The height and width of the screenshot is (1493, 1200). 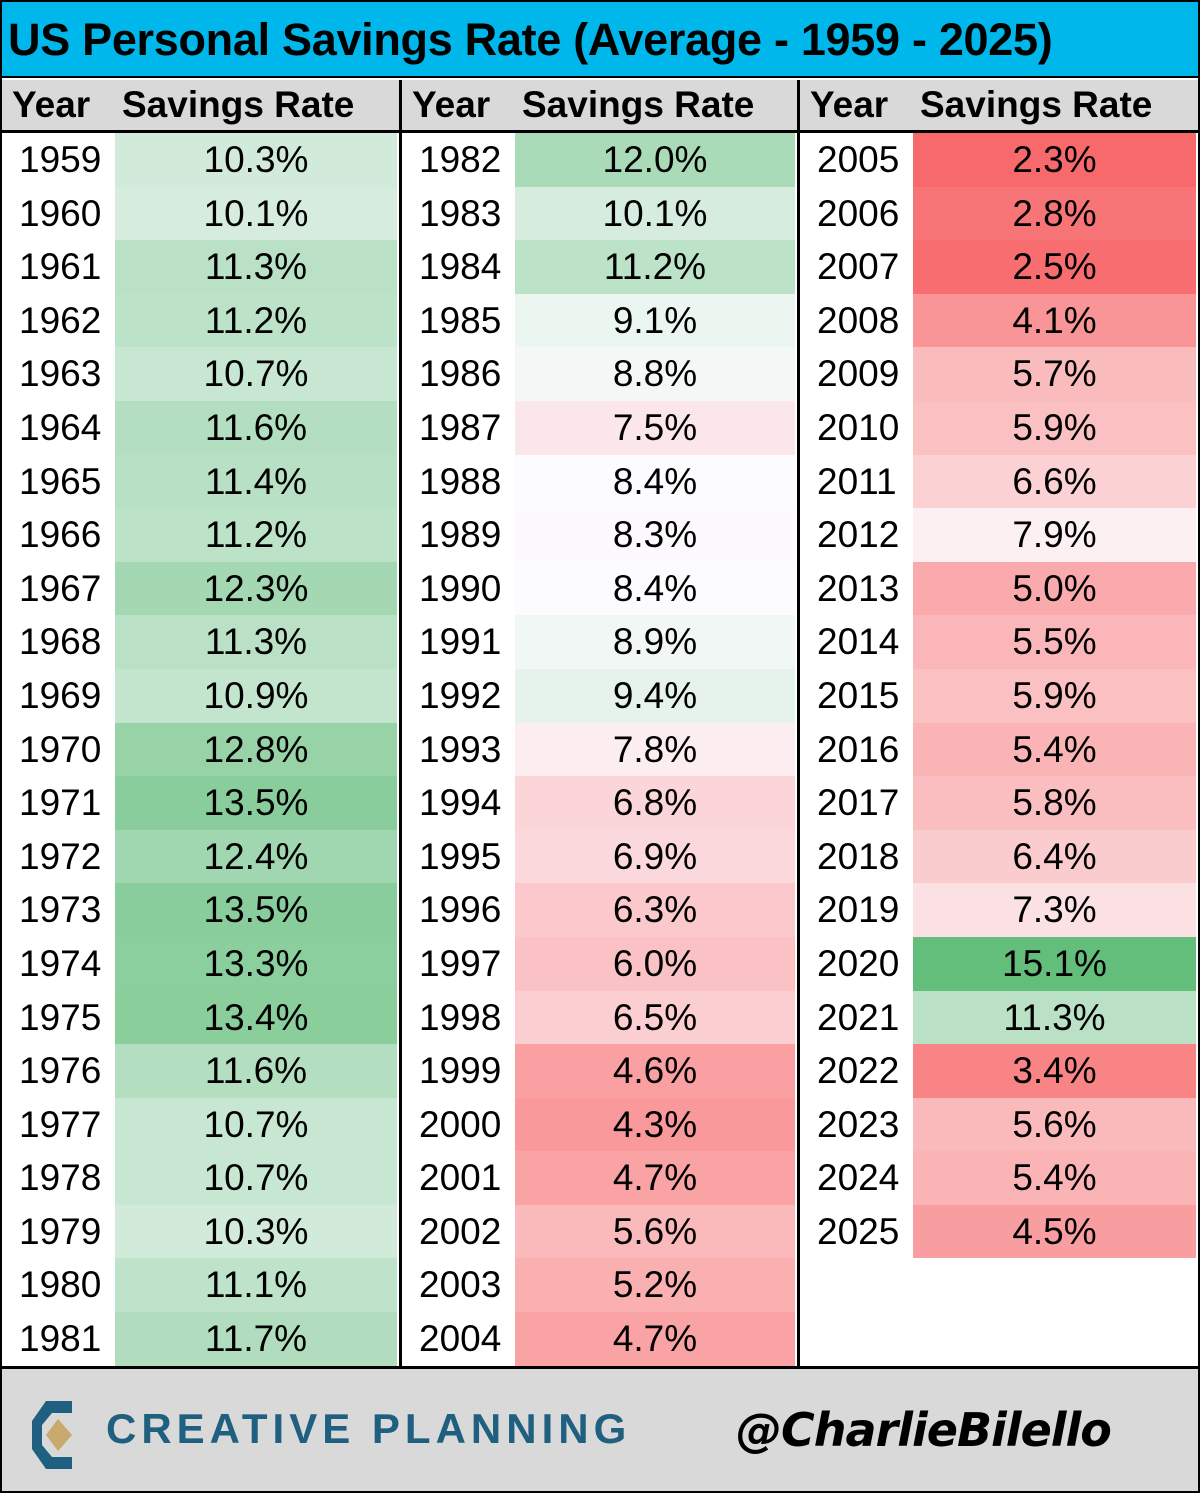 What do you see at coordinates (856, 695) in the screenshot?
I see `year-cell: 2015` at bounding box center [856, 695].